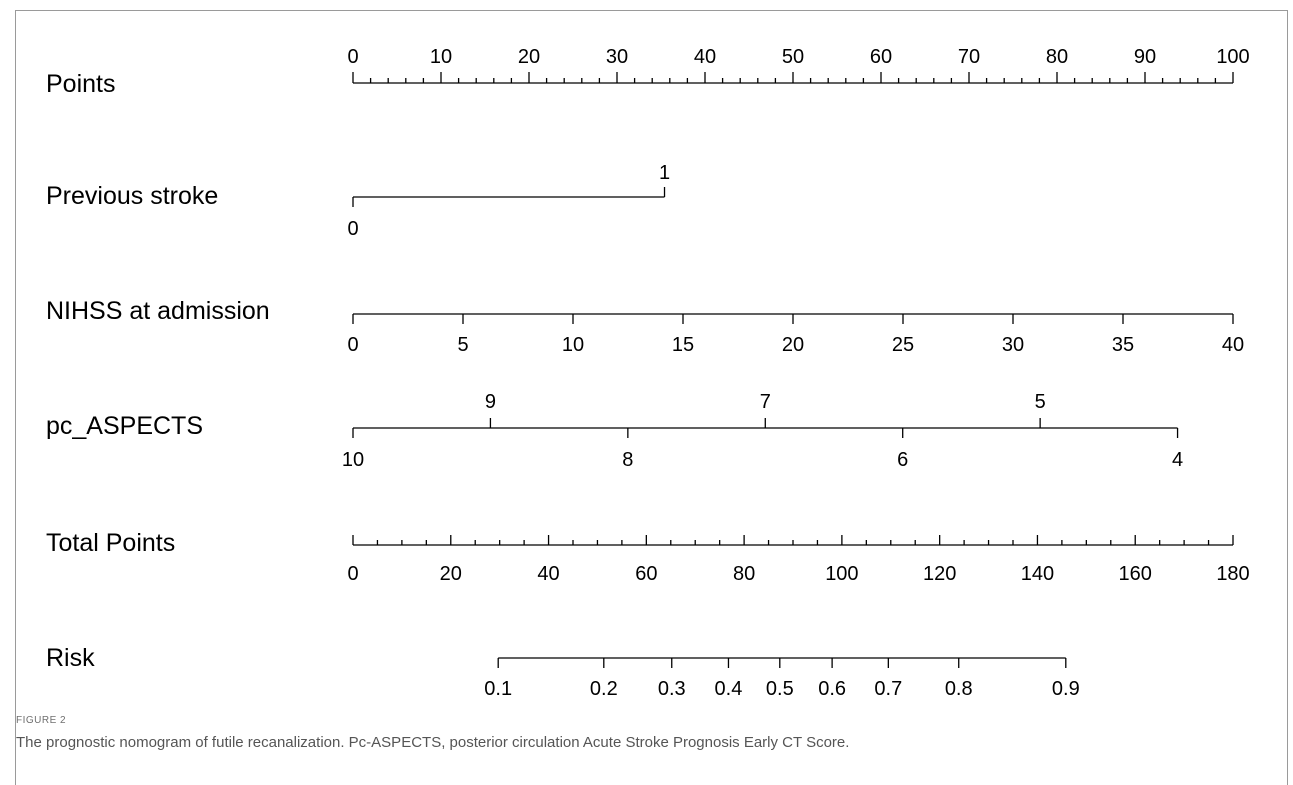  Describe the element at coordinates (664, 173) in the screenshot. I see `previous-stroke-tick-label: 1` at that location.